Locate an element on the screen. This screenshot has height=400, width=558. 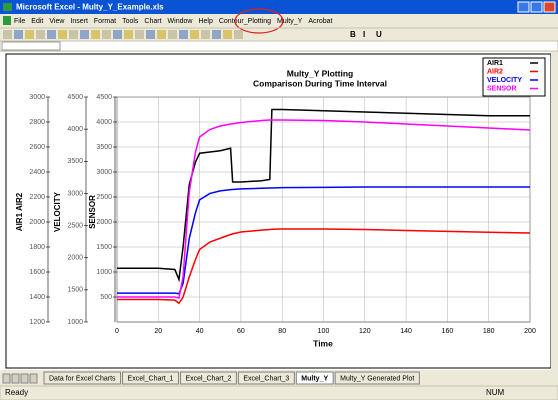
sheet-tab-label: Multy_Y Generated Plot is located at coordinates (377, 378).